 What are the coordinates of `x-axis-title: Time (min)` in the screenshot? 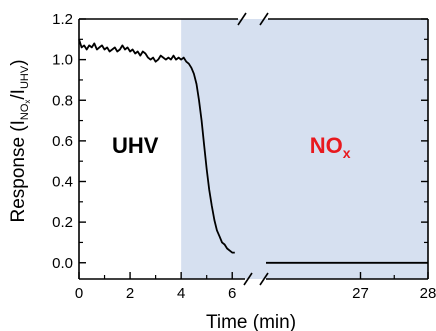 It's located at (251, 321).